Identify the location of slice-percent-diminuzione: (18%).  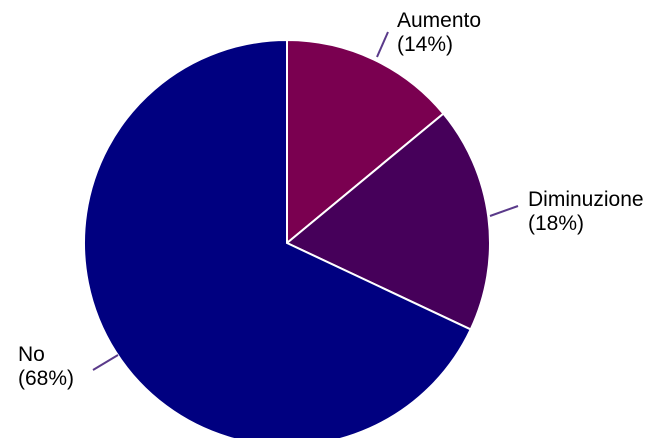
(556, 223).